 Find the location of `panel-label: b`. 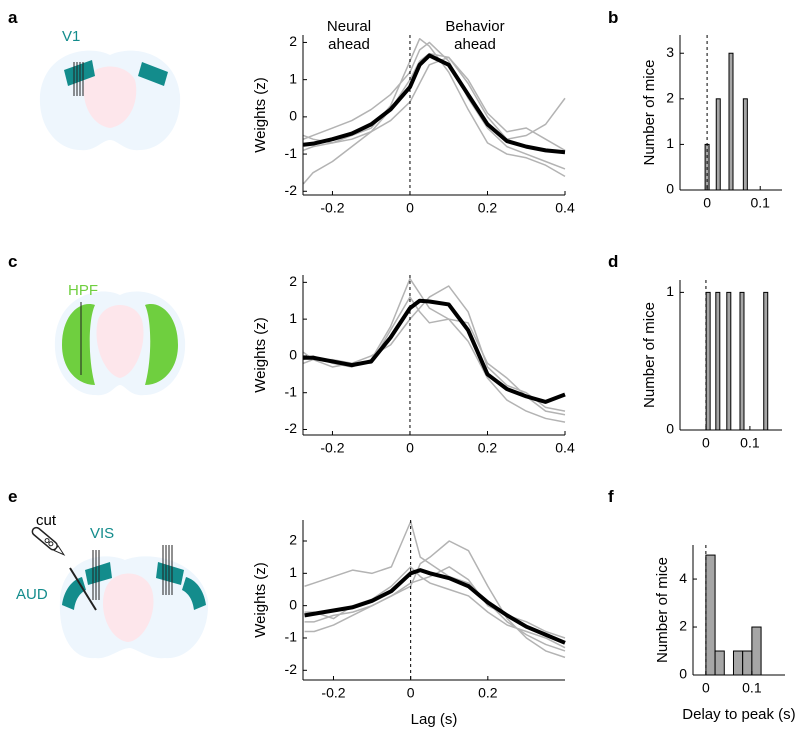

panel-label: b is located at coordinates (613, 17).